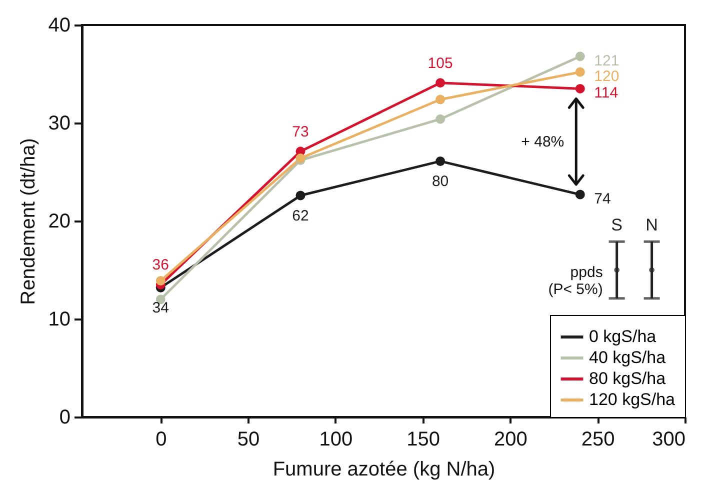 The width and height of the screenshot is (702, 489). What do you see at coordinates (669, 439) in the screenshot?
I see `x-tick-label: 300` at bounding box center [669, 439].